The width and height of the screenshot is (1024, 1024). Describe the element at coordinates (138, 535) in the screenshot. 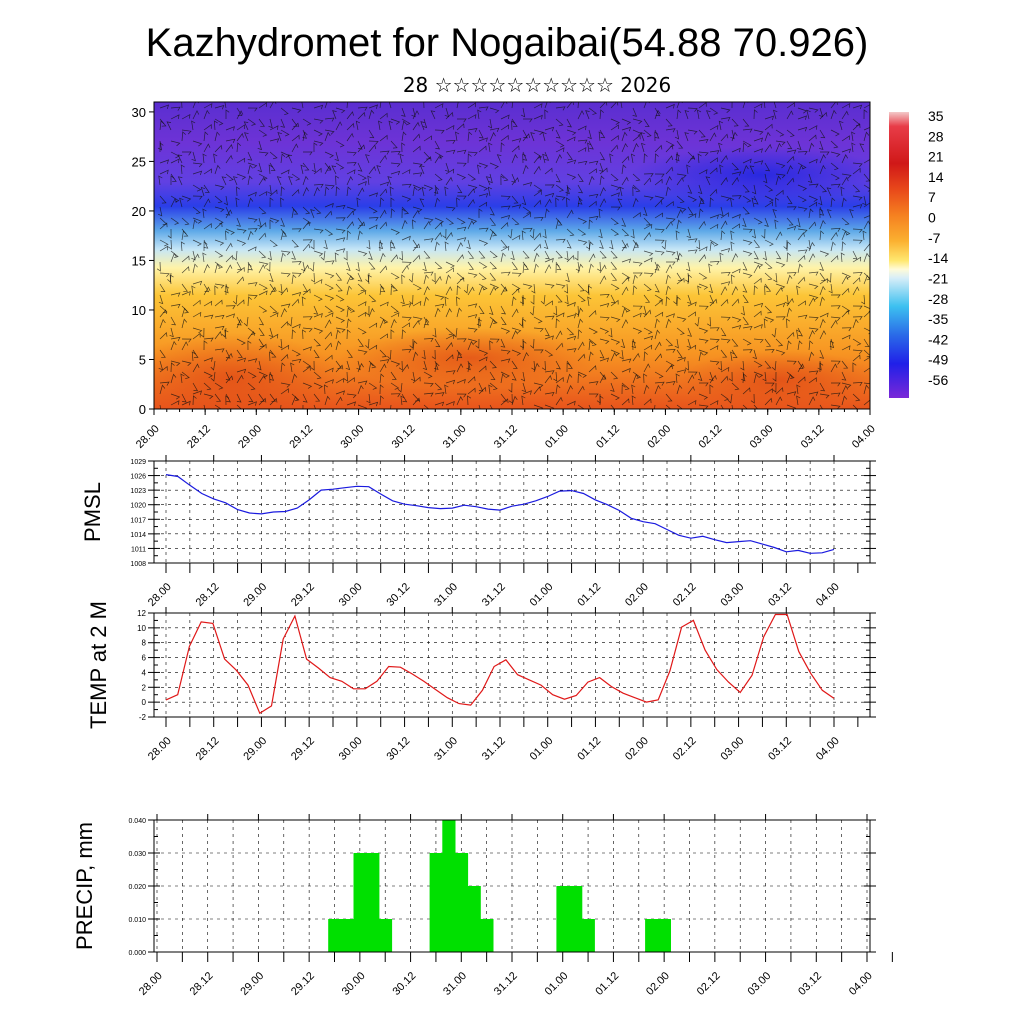

I see `pmsl-y-tick-label: 1014` at that location.